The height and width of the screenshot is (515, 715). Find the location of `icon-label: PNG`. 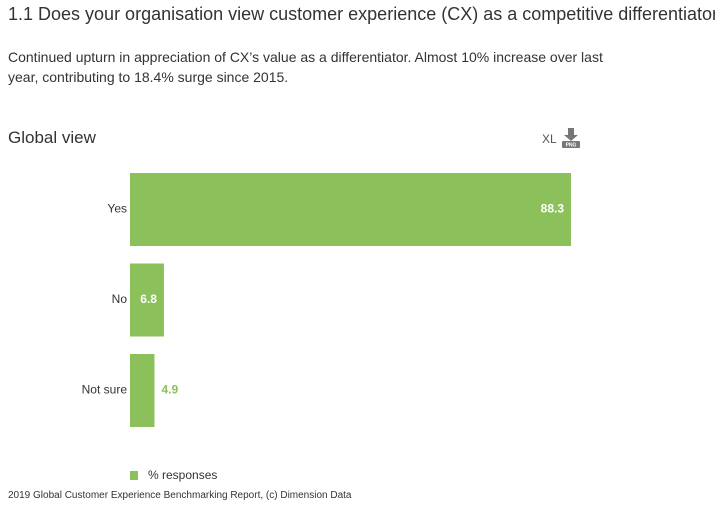

icon-label: PNG is located at coordinates (571, 145).